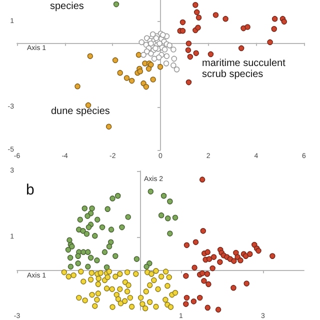  What do you see at coordinates (67, 6) in the screenshot?
I see `annotation: species` at bounding box center [67, 6].